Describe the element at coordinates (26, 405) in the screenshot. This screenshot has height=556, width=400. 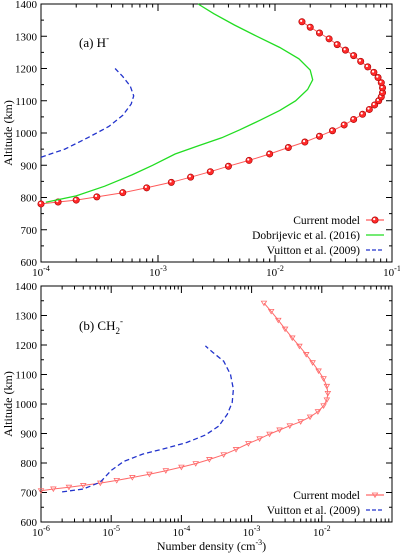
I see `y-tick-label: 1000` at that location.